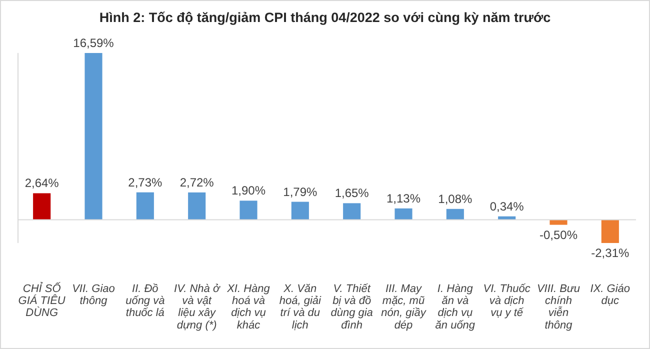 This screenshot has width=650, height=349. Describe the element at coordinates (351, 307) in the screenshot. I see `x-tick-label: V. Thiết bị và đồ dùng gia đình` at that location.